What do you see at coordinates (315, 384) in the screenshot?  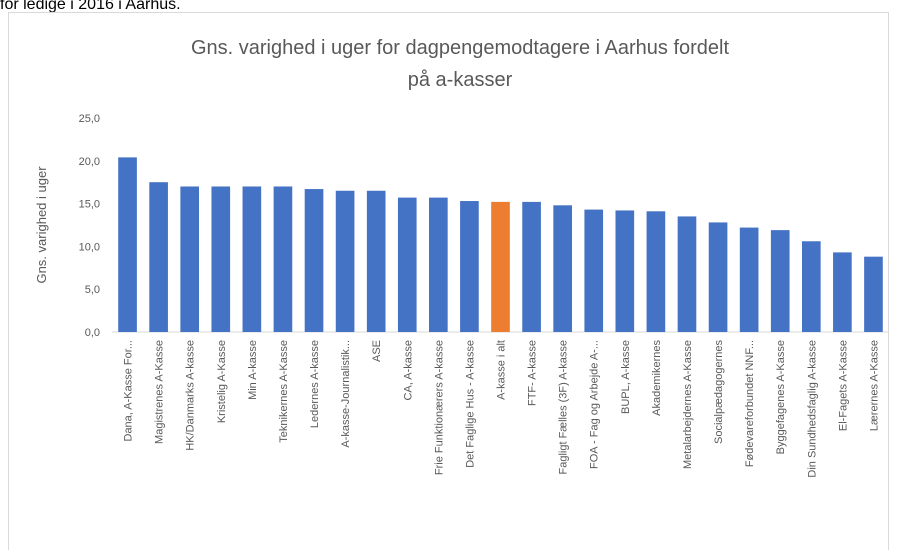 I see `x-tick-label: Ledernes A-kasse` at bounding box center [315, 384].